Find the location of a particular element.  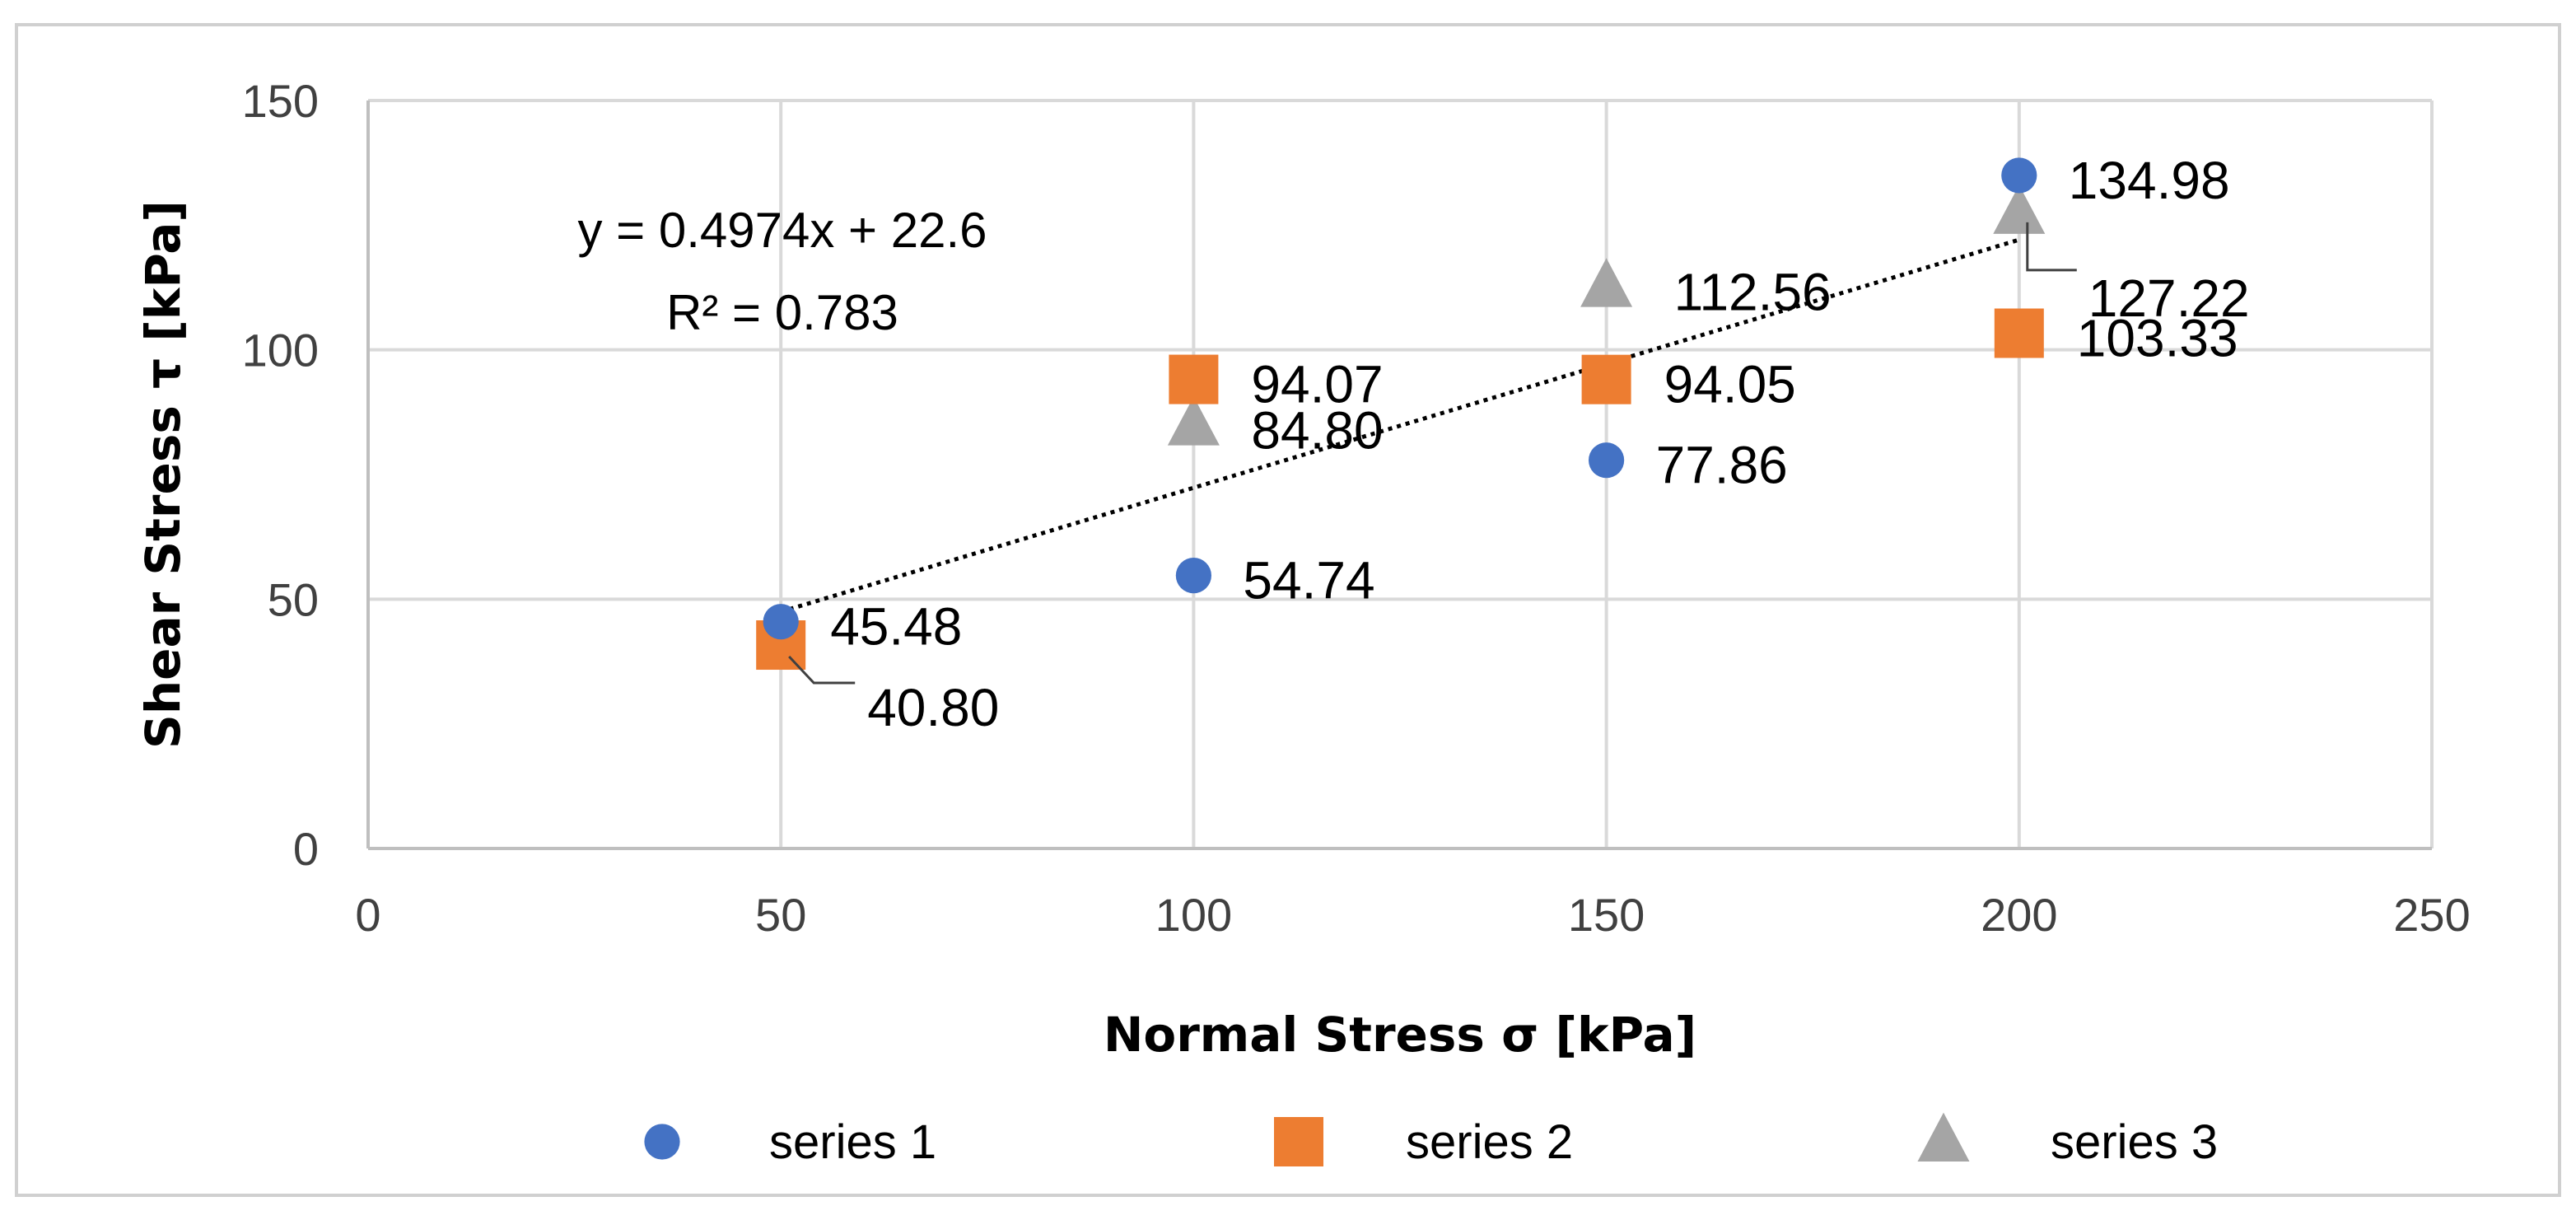

y-tick-label: 150 is located at coordinates (280, 101).